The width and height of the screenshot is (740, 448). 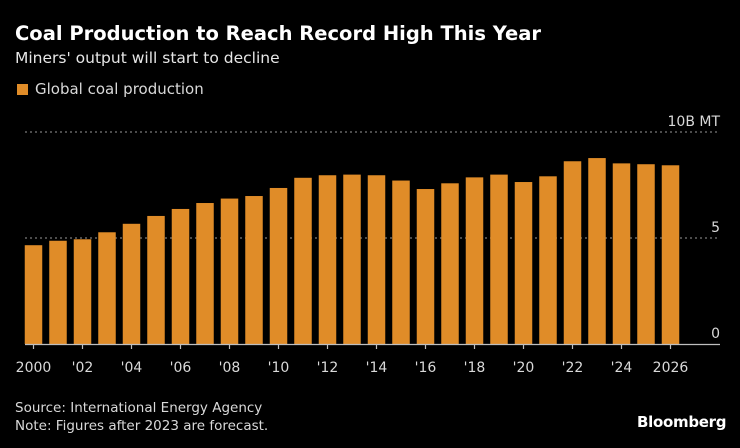 I want to click on x-tick-label-2026: 2026, so click(x=671, y=368).